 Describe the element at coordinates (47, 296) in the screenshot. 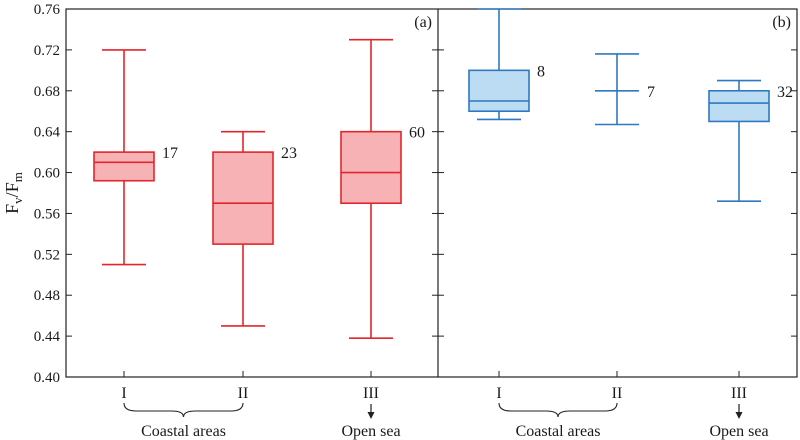

I see `y-tick-label: 0.48` at that location.